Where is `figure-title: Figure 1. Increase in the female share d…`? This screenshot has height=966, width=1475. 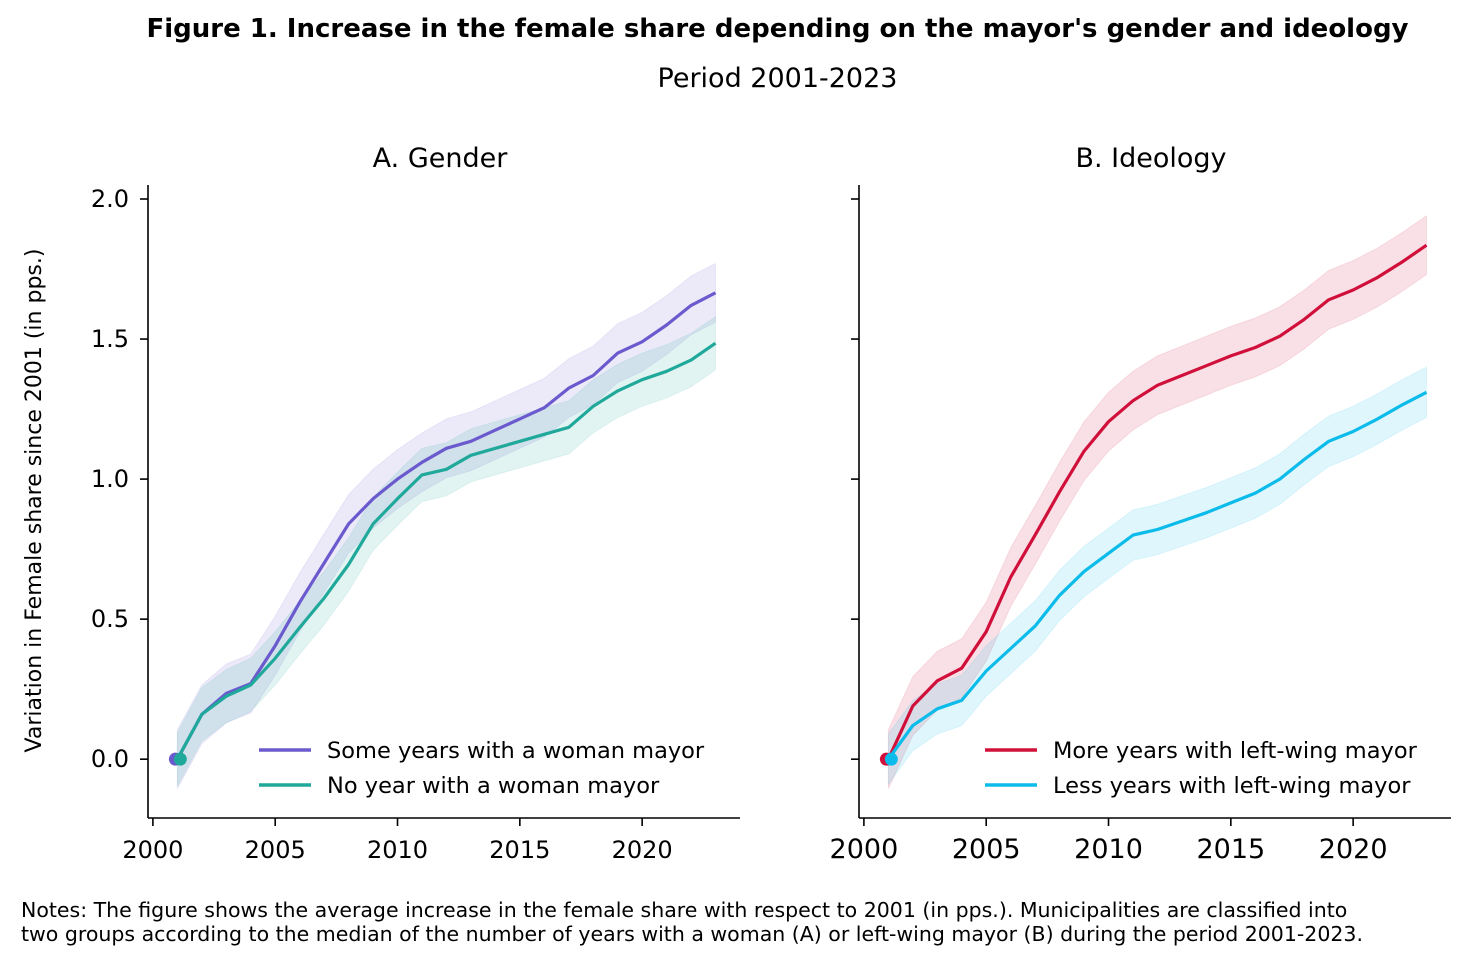 figure-title: Figure 1. Increase in the female share d… is located at coordinates (777, 29).